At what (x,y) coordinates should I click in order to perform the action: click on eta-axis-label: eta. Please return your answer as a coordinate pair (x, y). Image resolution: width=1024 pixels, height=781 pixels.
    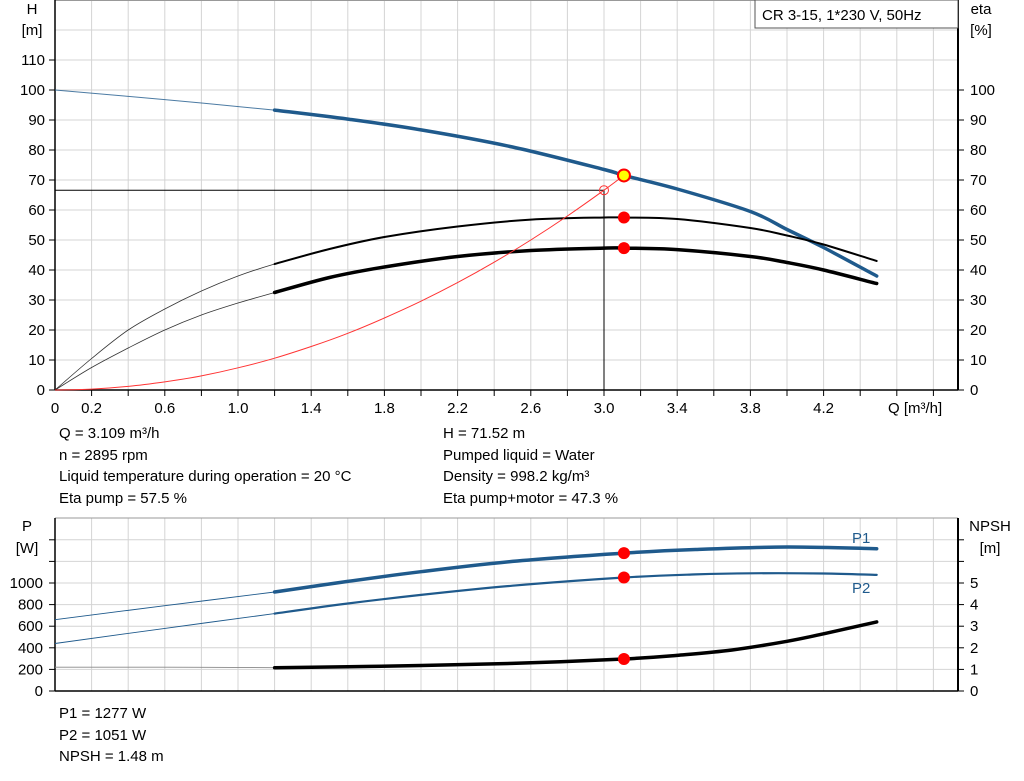
    Looking at the image, I should click on (982, 9).